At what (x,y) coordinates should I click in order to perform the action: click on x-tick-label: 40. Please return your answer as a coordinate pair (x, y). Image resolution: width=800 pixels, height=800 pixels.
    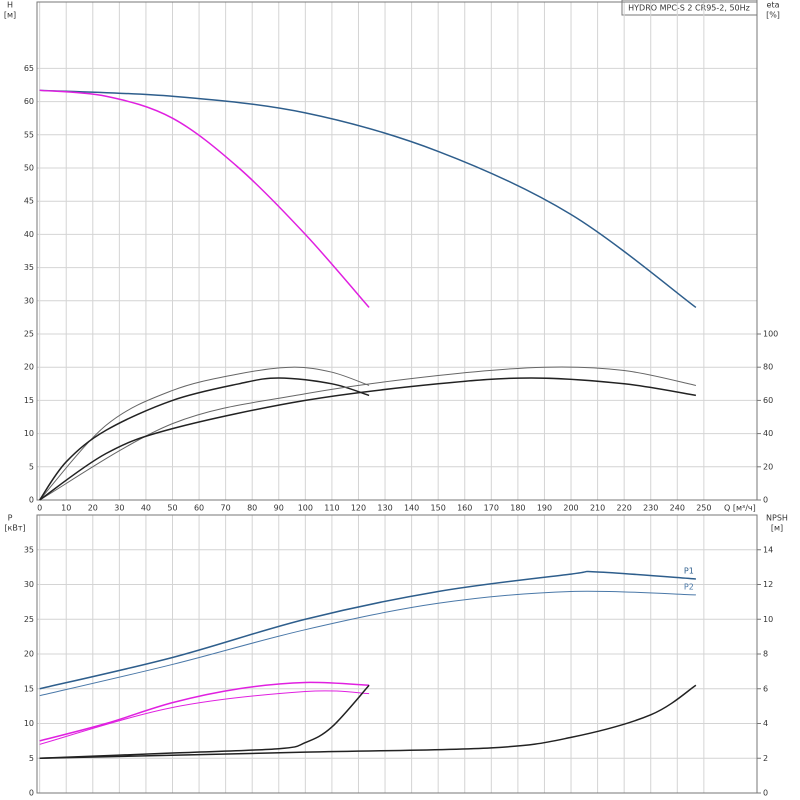
    Looking at the image, I should click on (146, 508).